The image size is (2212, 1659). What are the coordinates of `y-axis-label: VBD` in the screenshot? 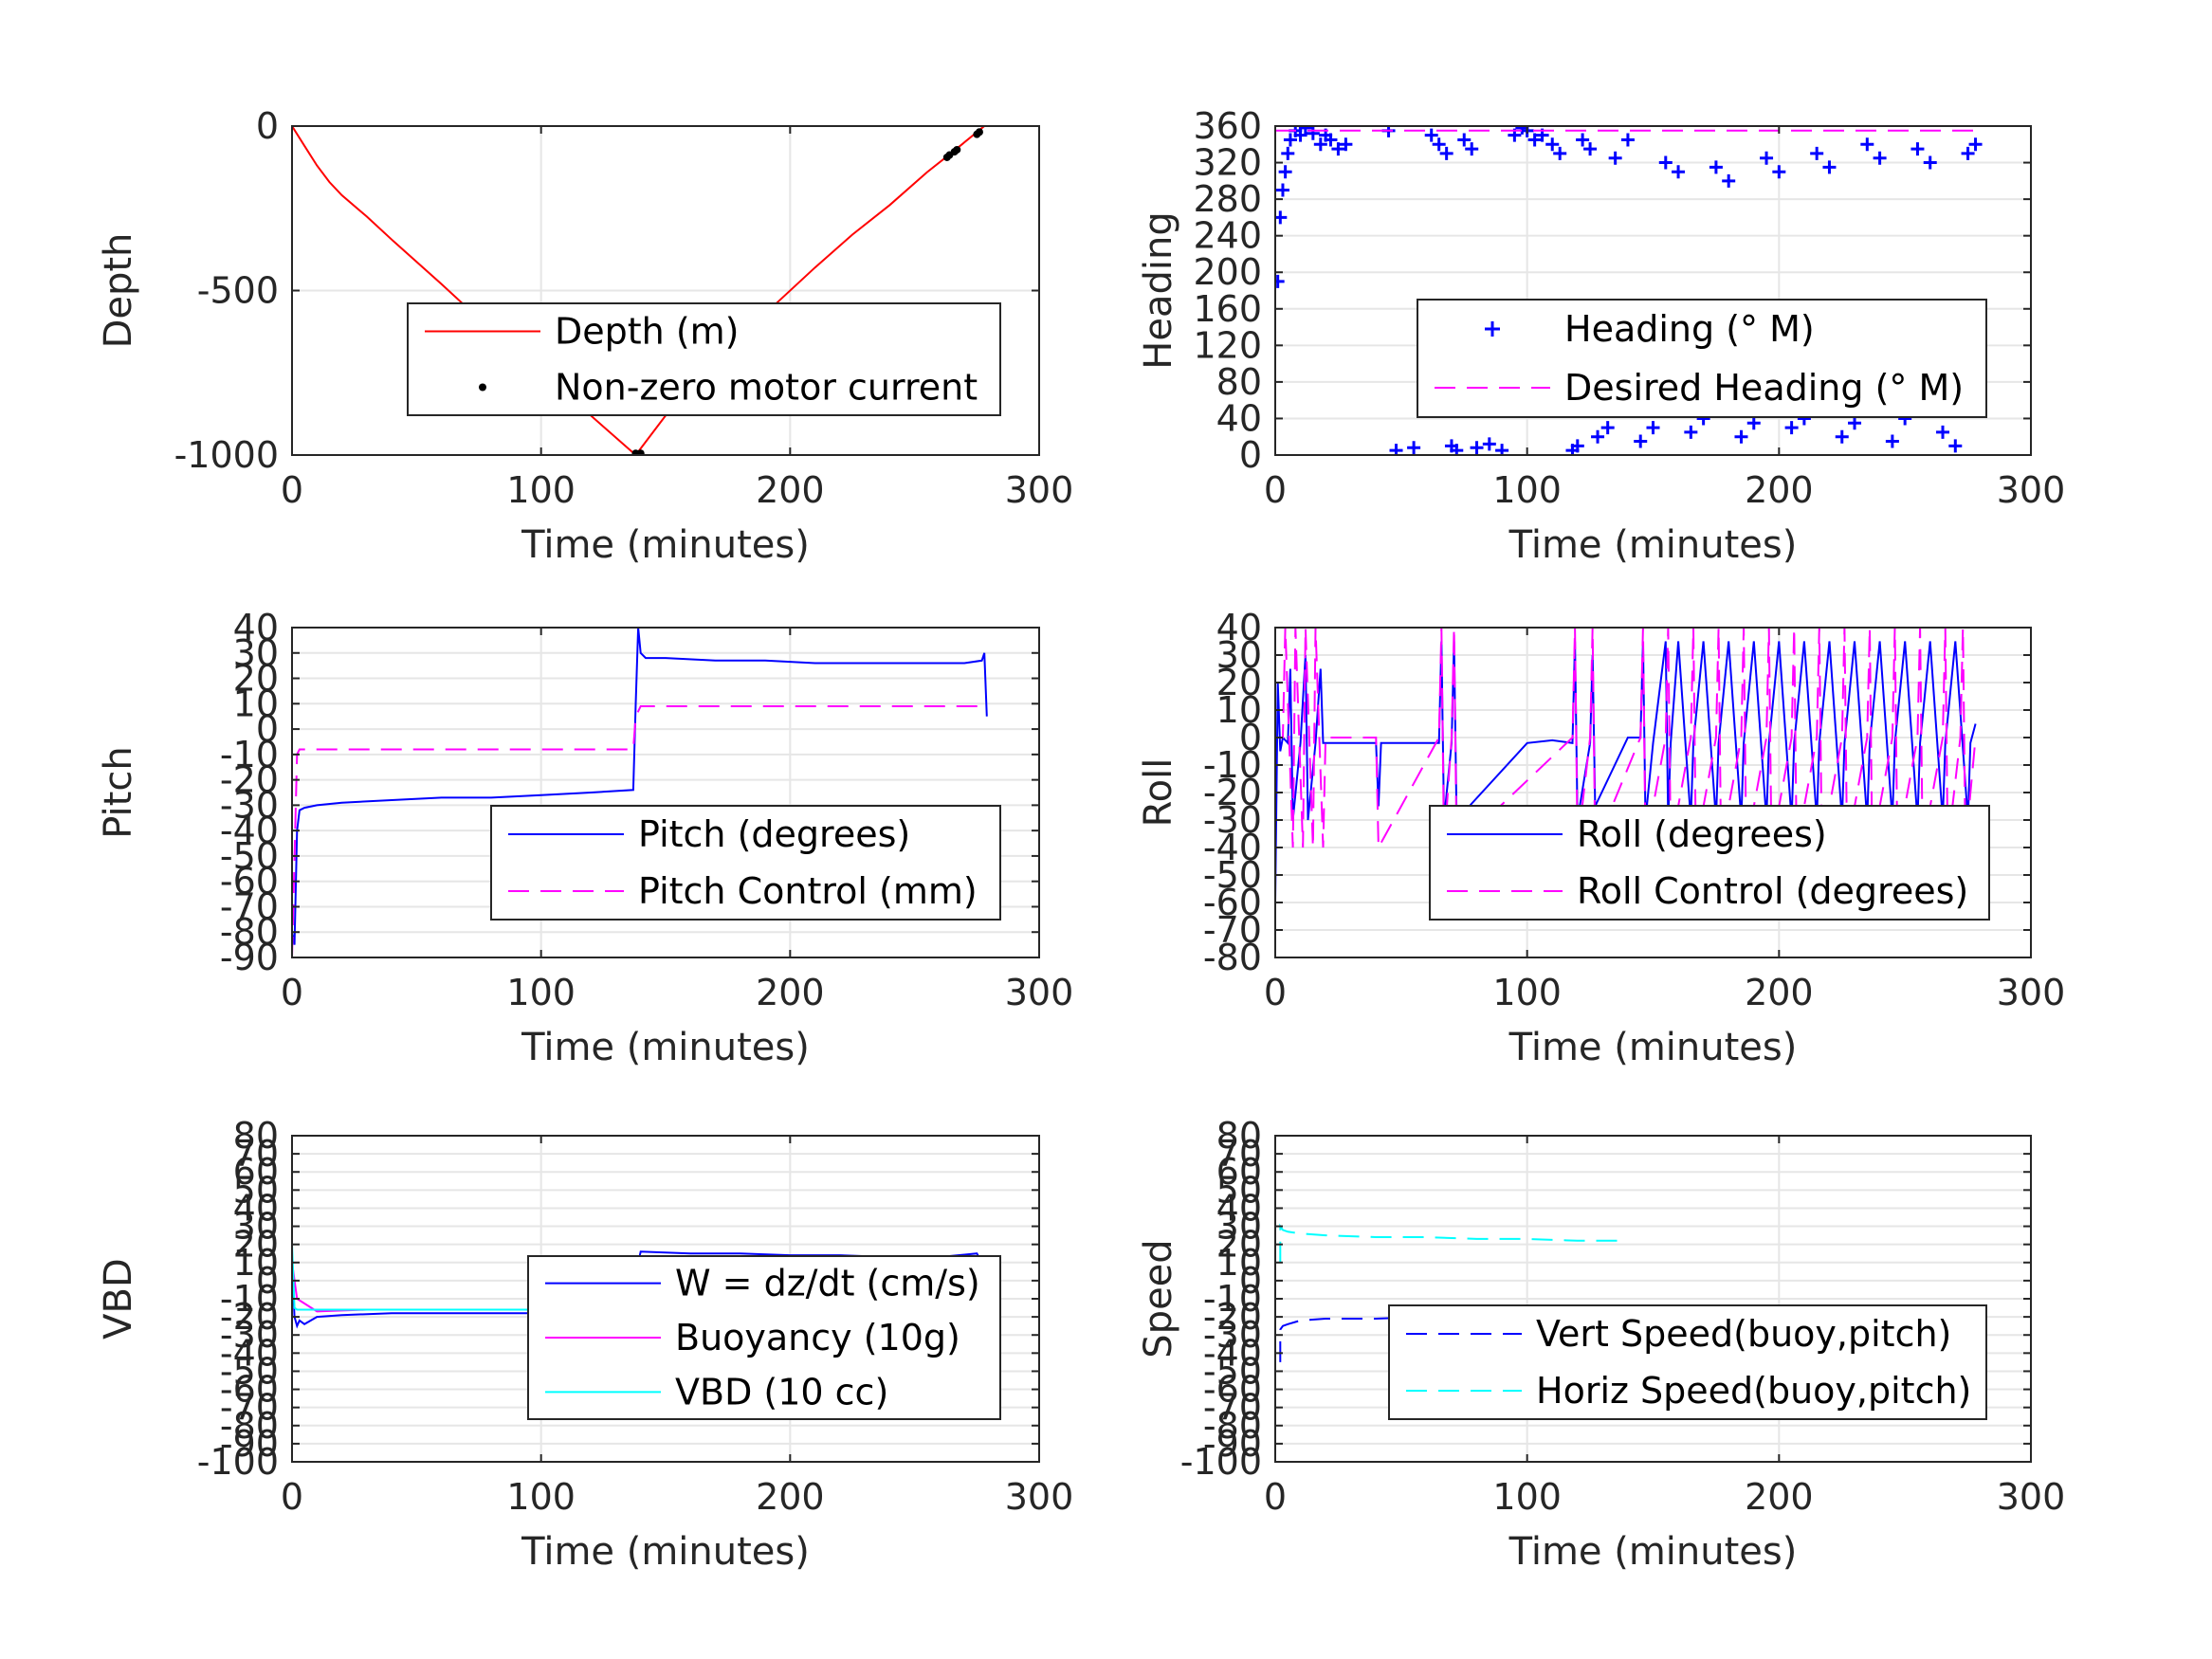 It's located at (118, 1299).